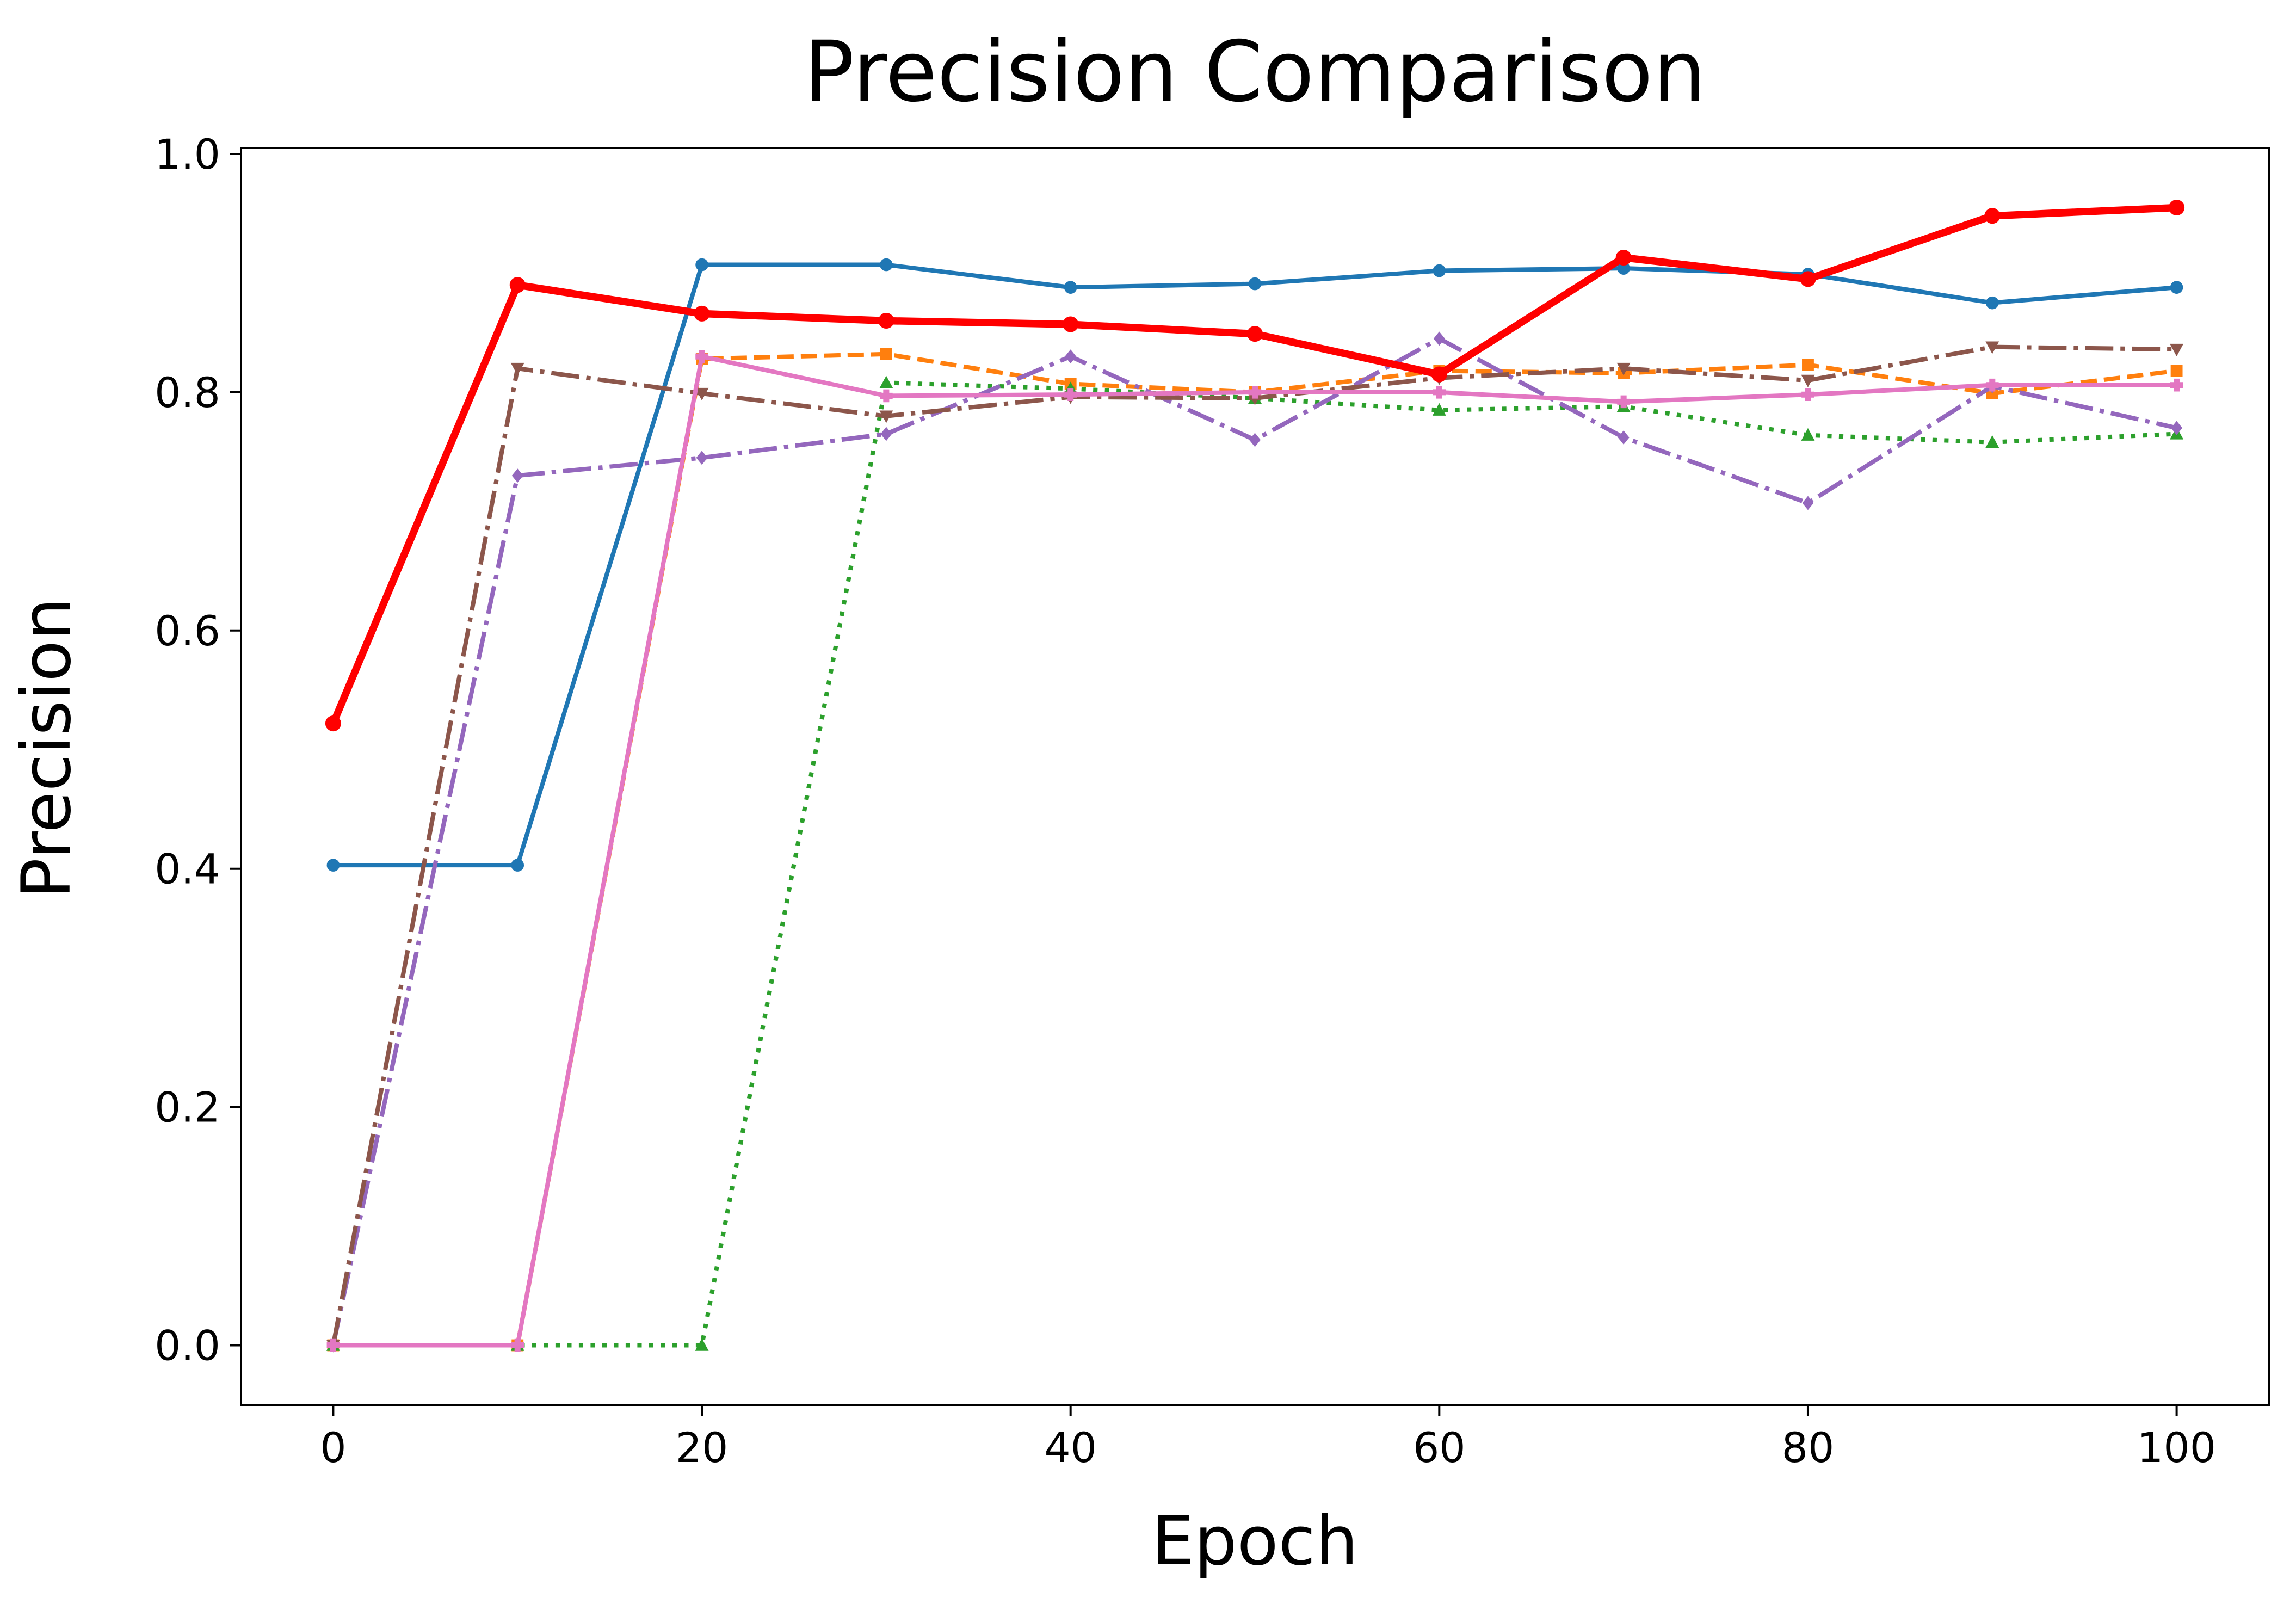  I want to click on x-tick-label: 60, so click(1439, 1447).